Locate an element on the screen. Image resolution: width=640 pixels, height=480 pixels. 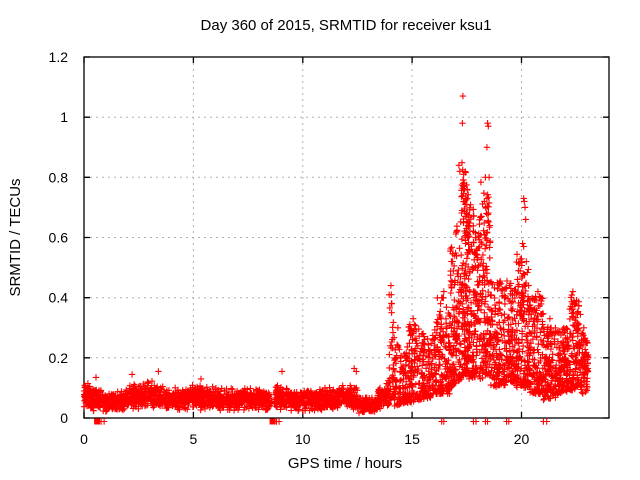
x-tick-label: 20 is located at coordinates (522, 439).